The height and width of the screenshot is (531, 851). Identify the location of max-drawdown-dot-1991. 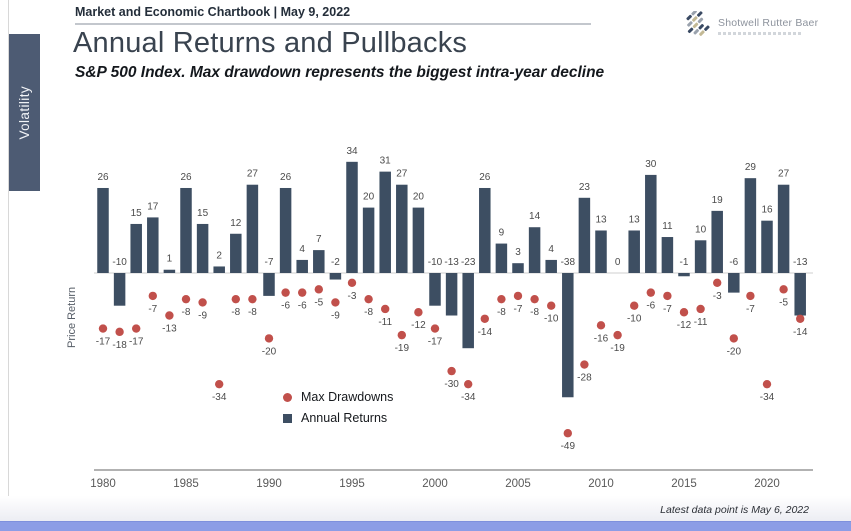
(285, 292).